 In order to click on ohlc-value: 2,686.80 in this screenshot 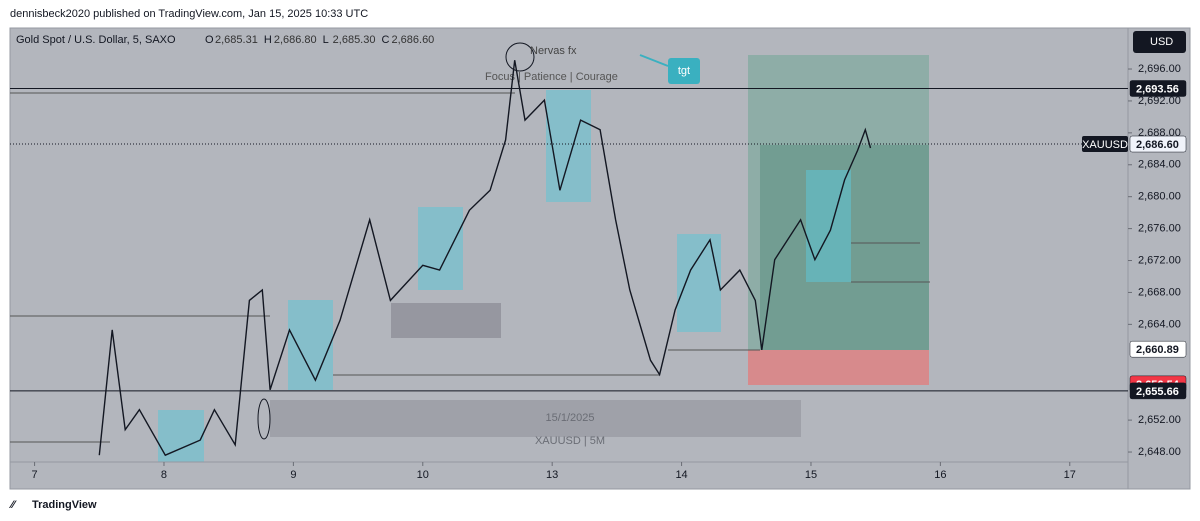, I will do `click(295, 40)`.